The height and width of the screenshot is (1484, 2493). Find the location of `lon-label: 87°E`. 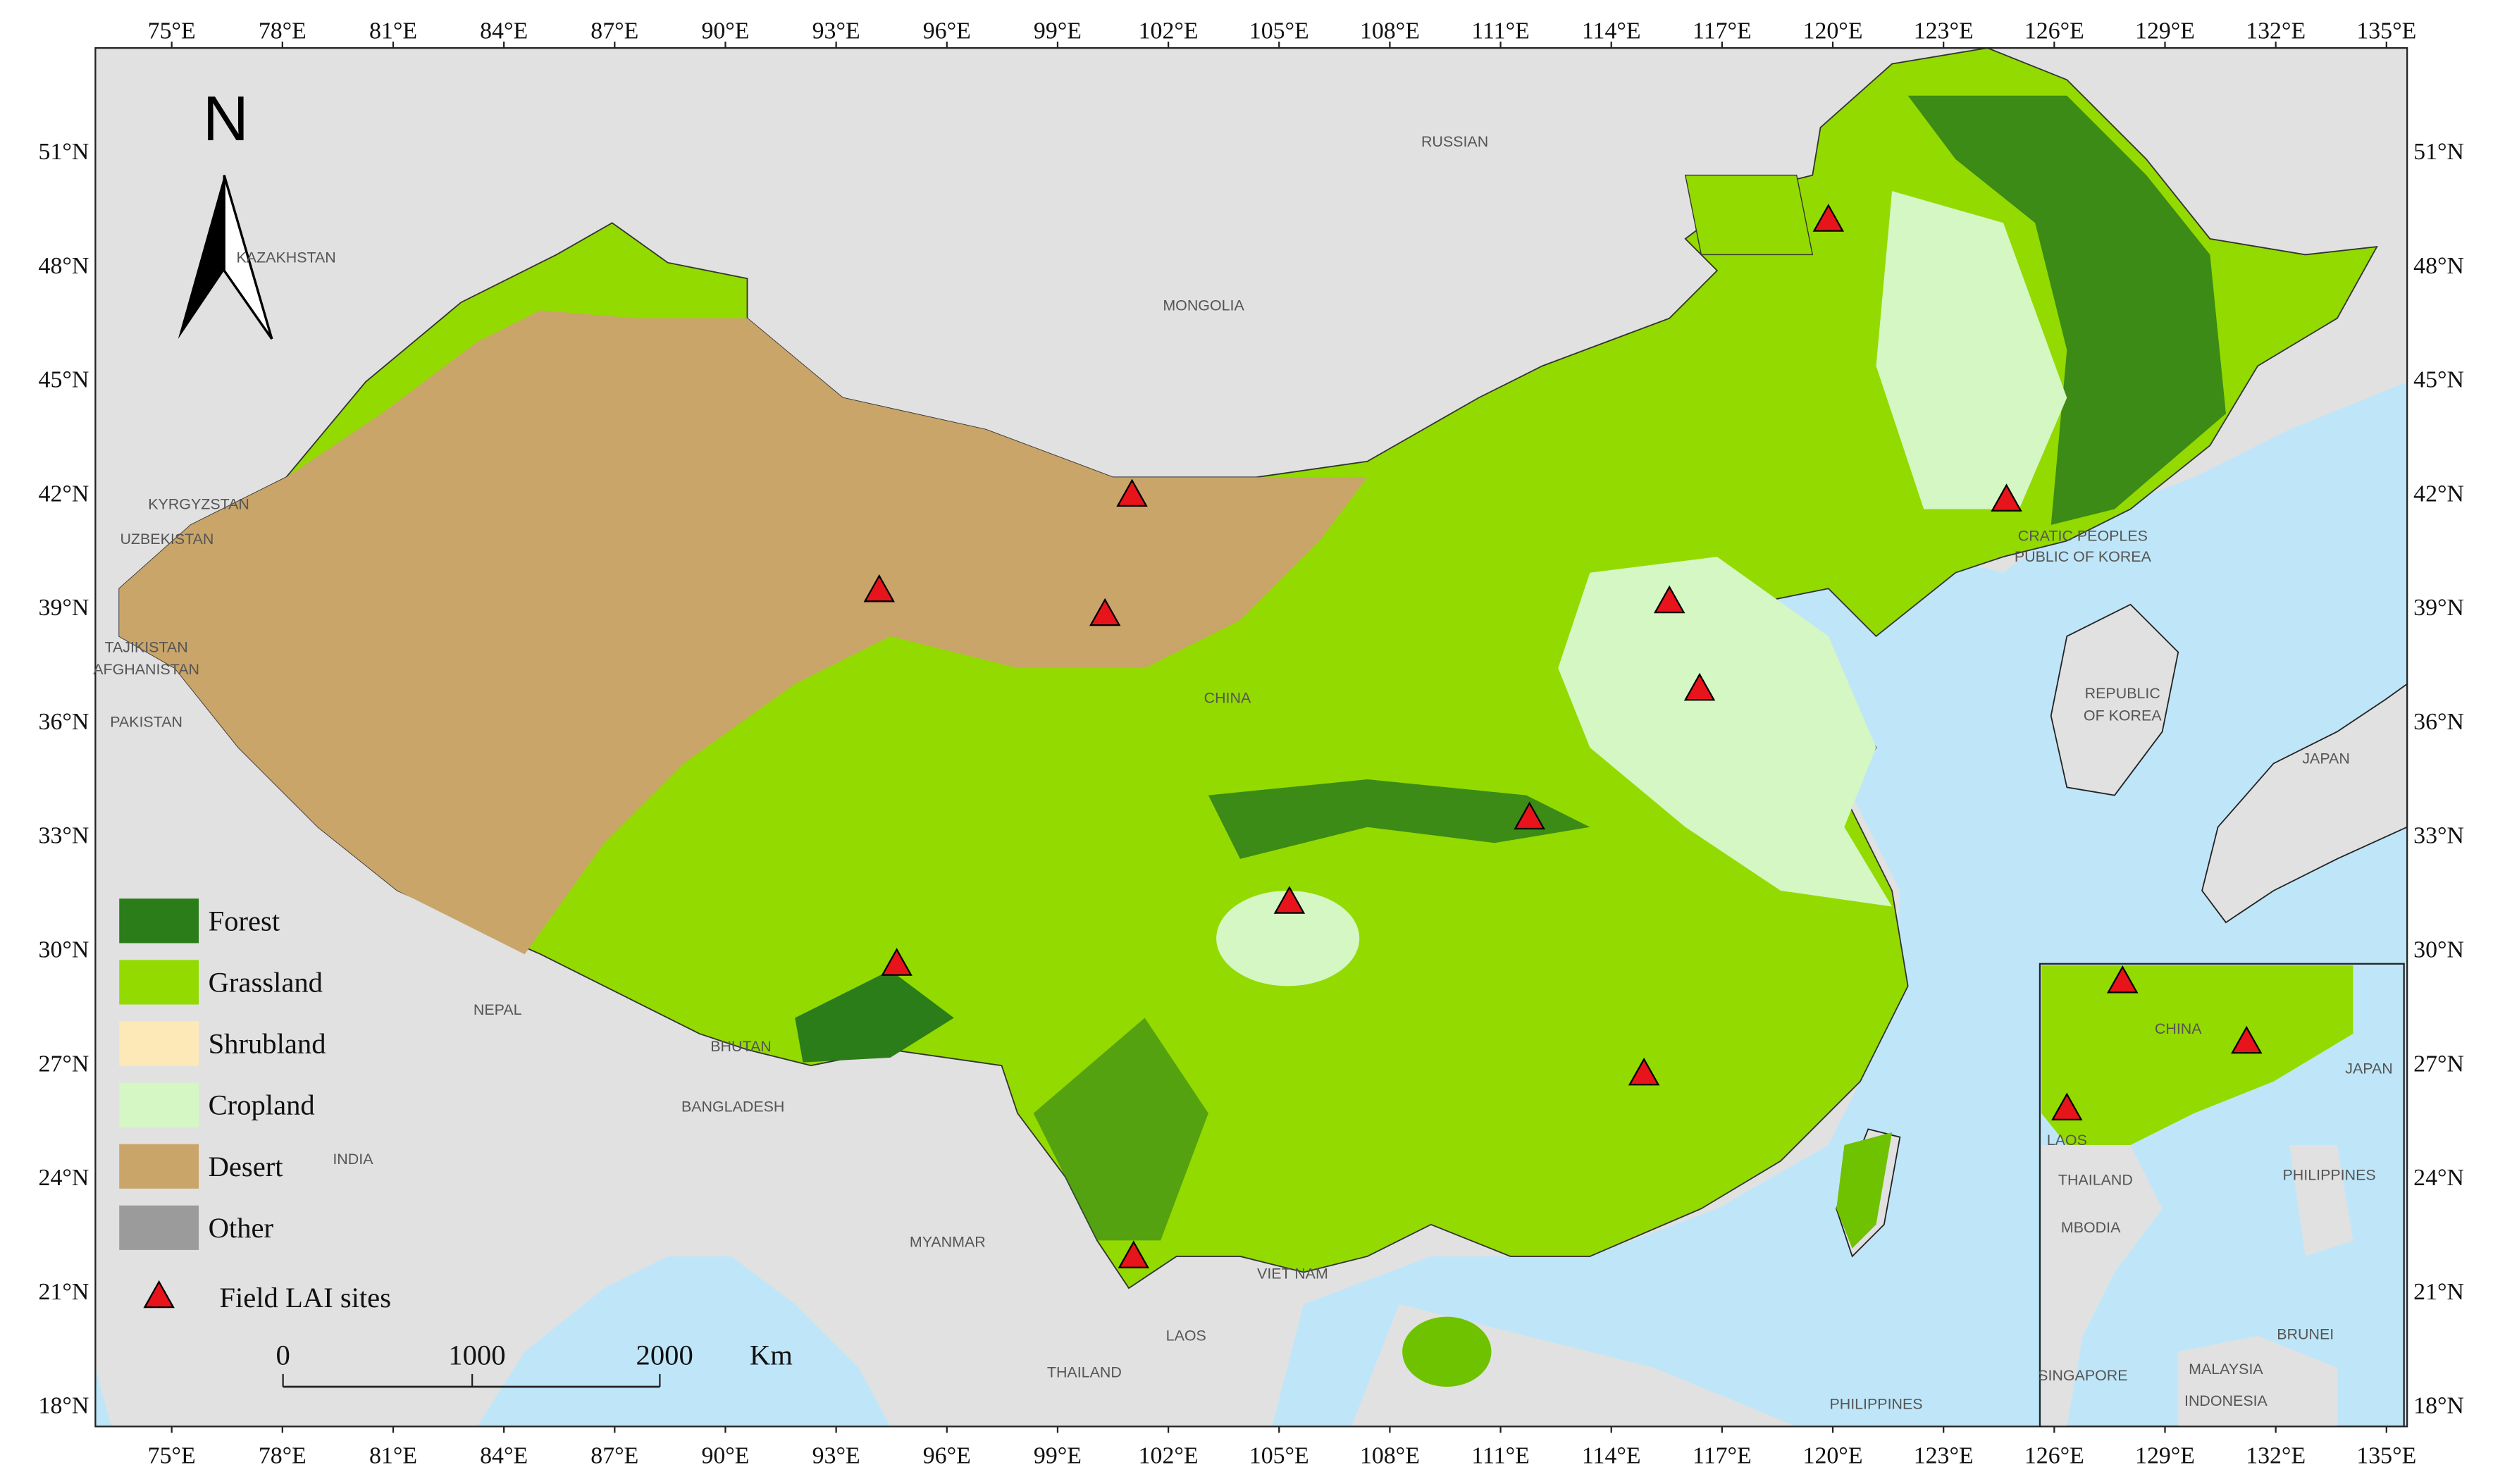

lon-label: 87°E is located at coordinates (614, 1455).